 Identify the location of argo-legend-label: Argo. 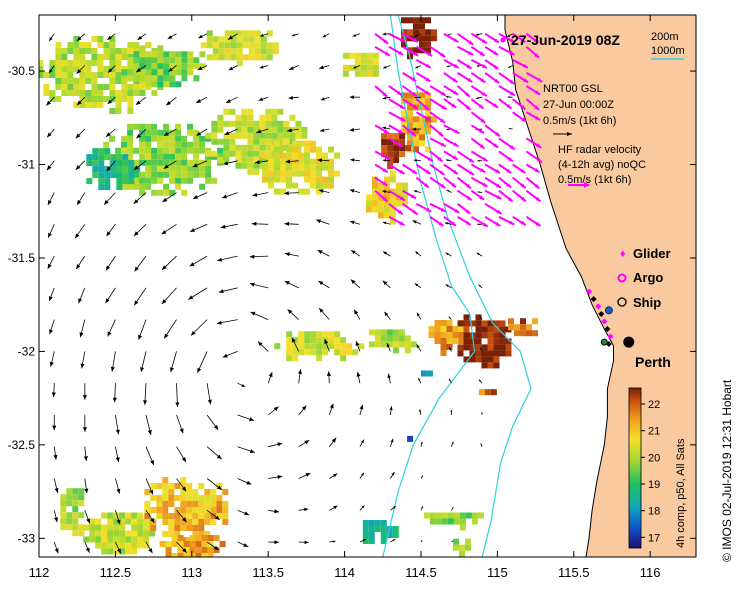
(648, 277).